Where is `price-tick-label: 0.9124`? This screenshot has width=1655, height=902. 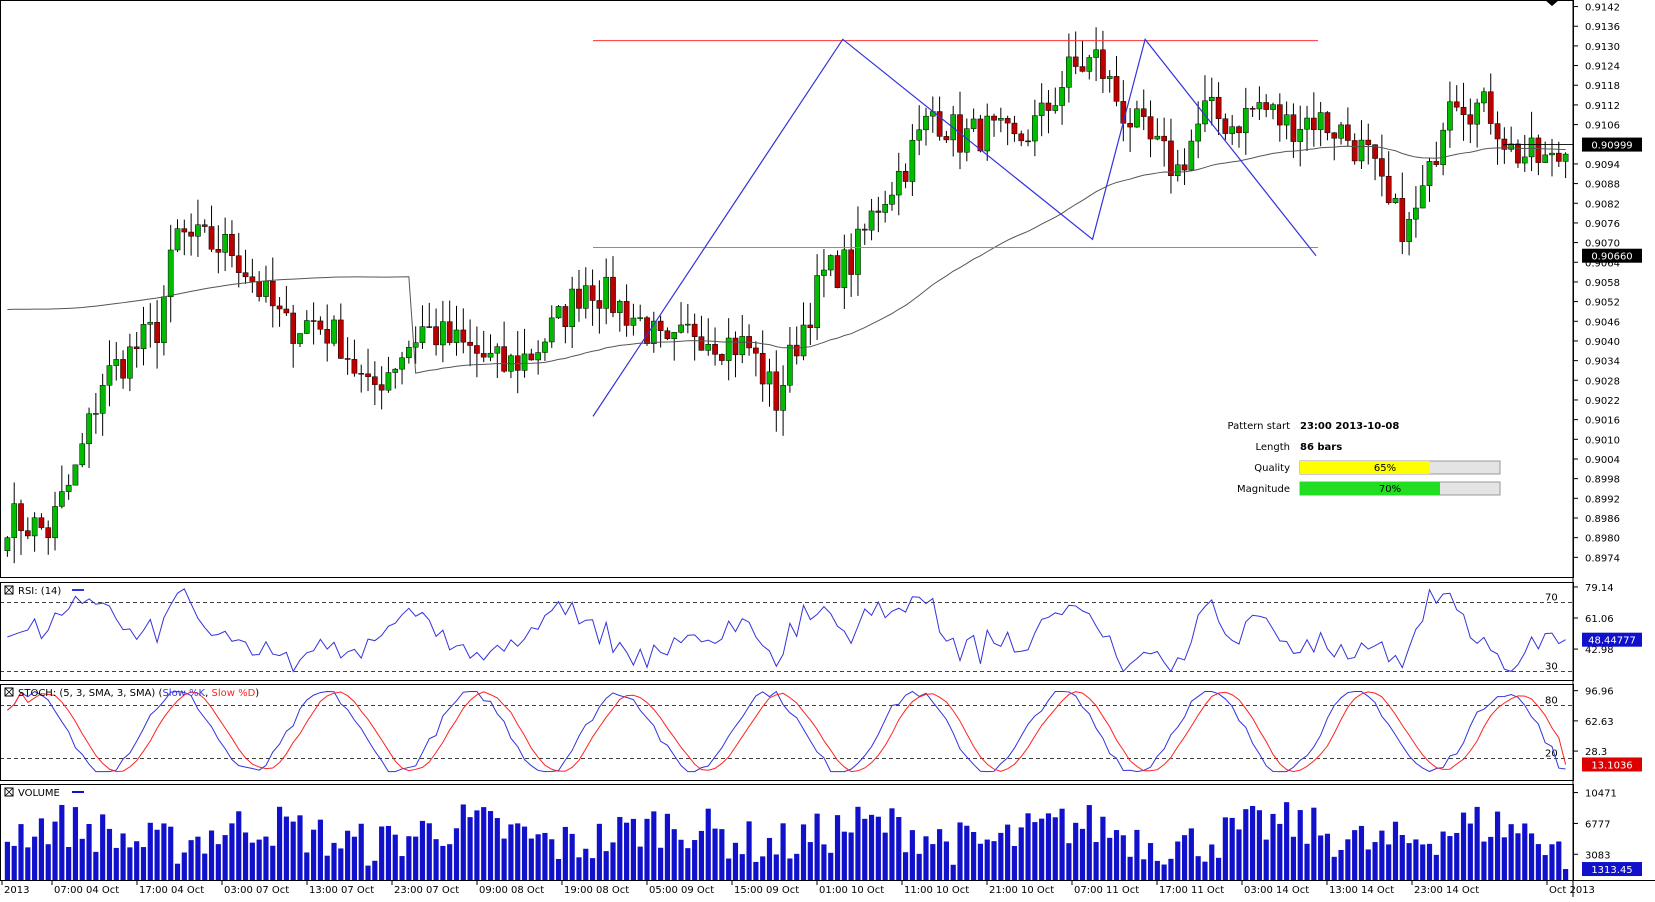
price-tick-label: 0.9124 is located at coordinates (1602, 67).